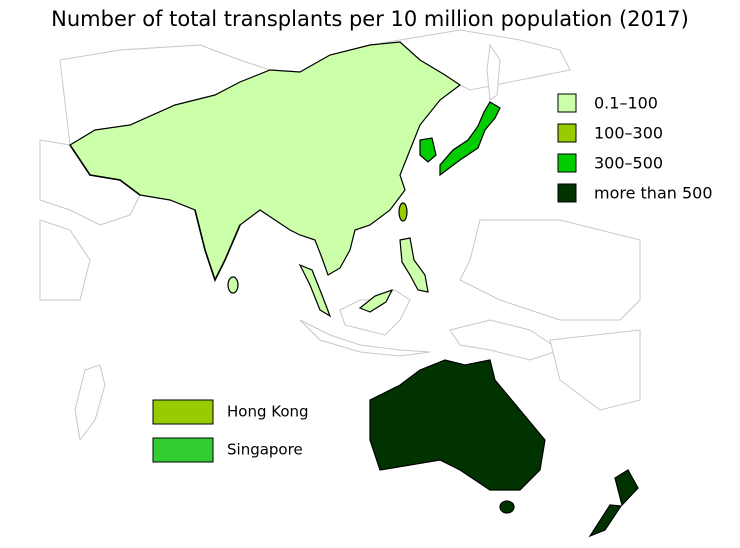  What do you see at coordinates (470, 139) in the screenshot?
I see `region-japan` at bounding box center [470, 139].